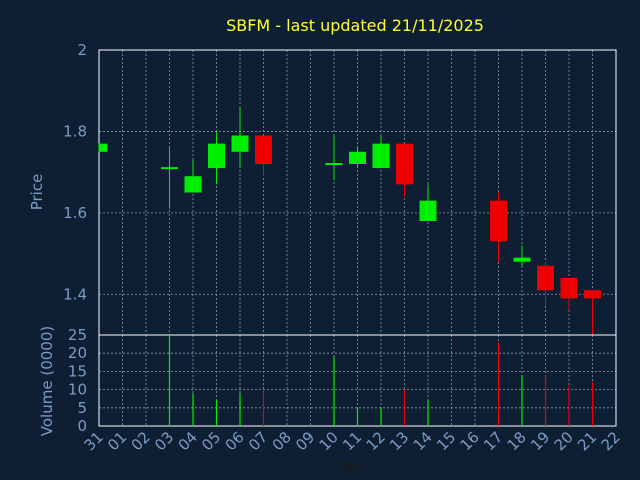 The image size is (640, 480). Describe the element at coordinates (77, 390) in the screenshot. I see `volume-tick-label: 10` at that location.